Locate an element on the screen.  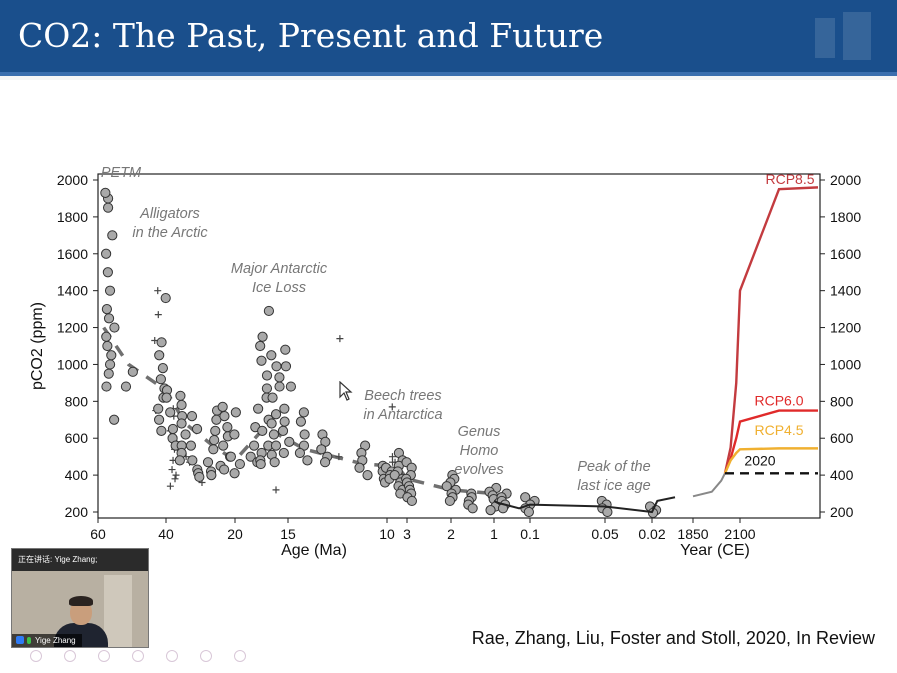
projection-label-rcp85: RCP8.5 is located at coordinates (789, 179).